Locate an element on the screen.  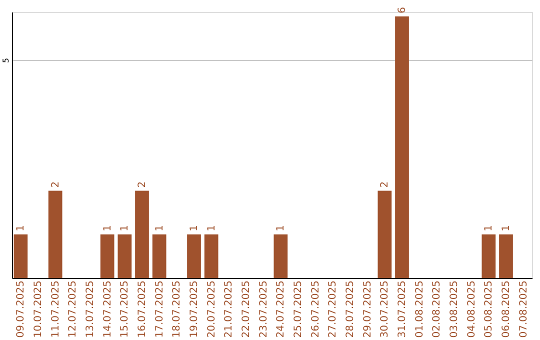
x-tick-label: 16.07.2025 is located at coordinates (142, 309).